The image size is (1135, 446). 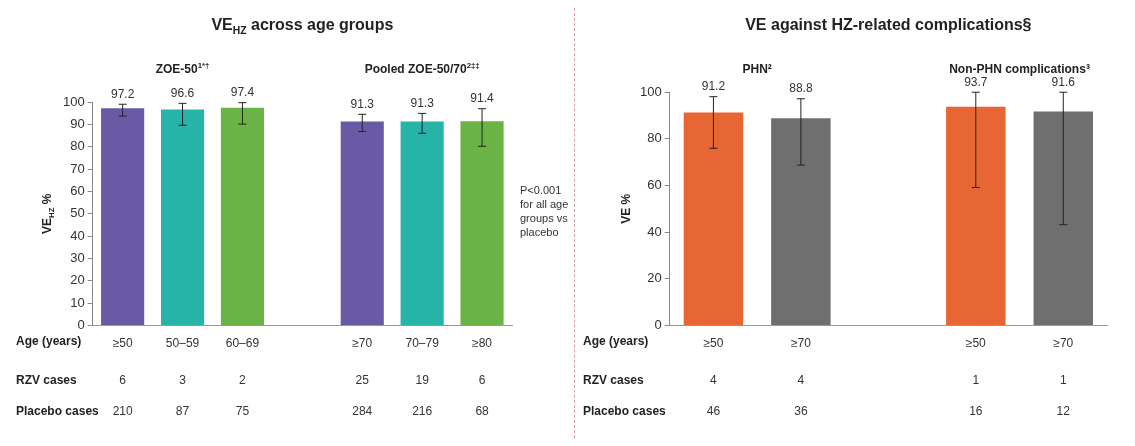 What do you see at coordinates (242, 91) in the screenshot?
I see `data-label: 97.4` at bounding box center [242, 91].